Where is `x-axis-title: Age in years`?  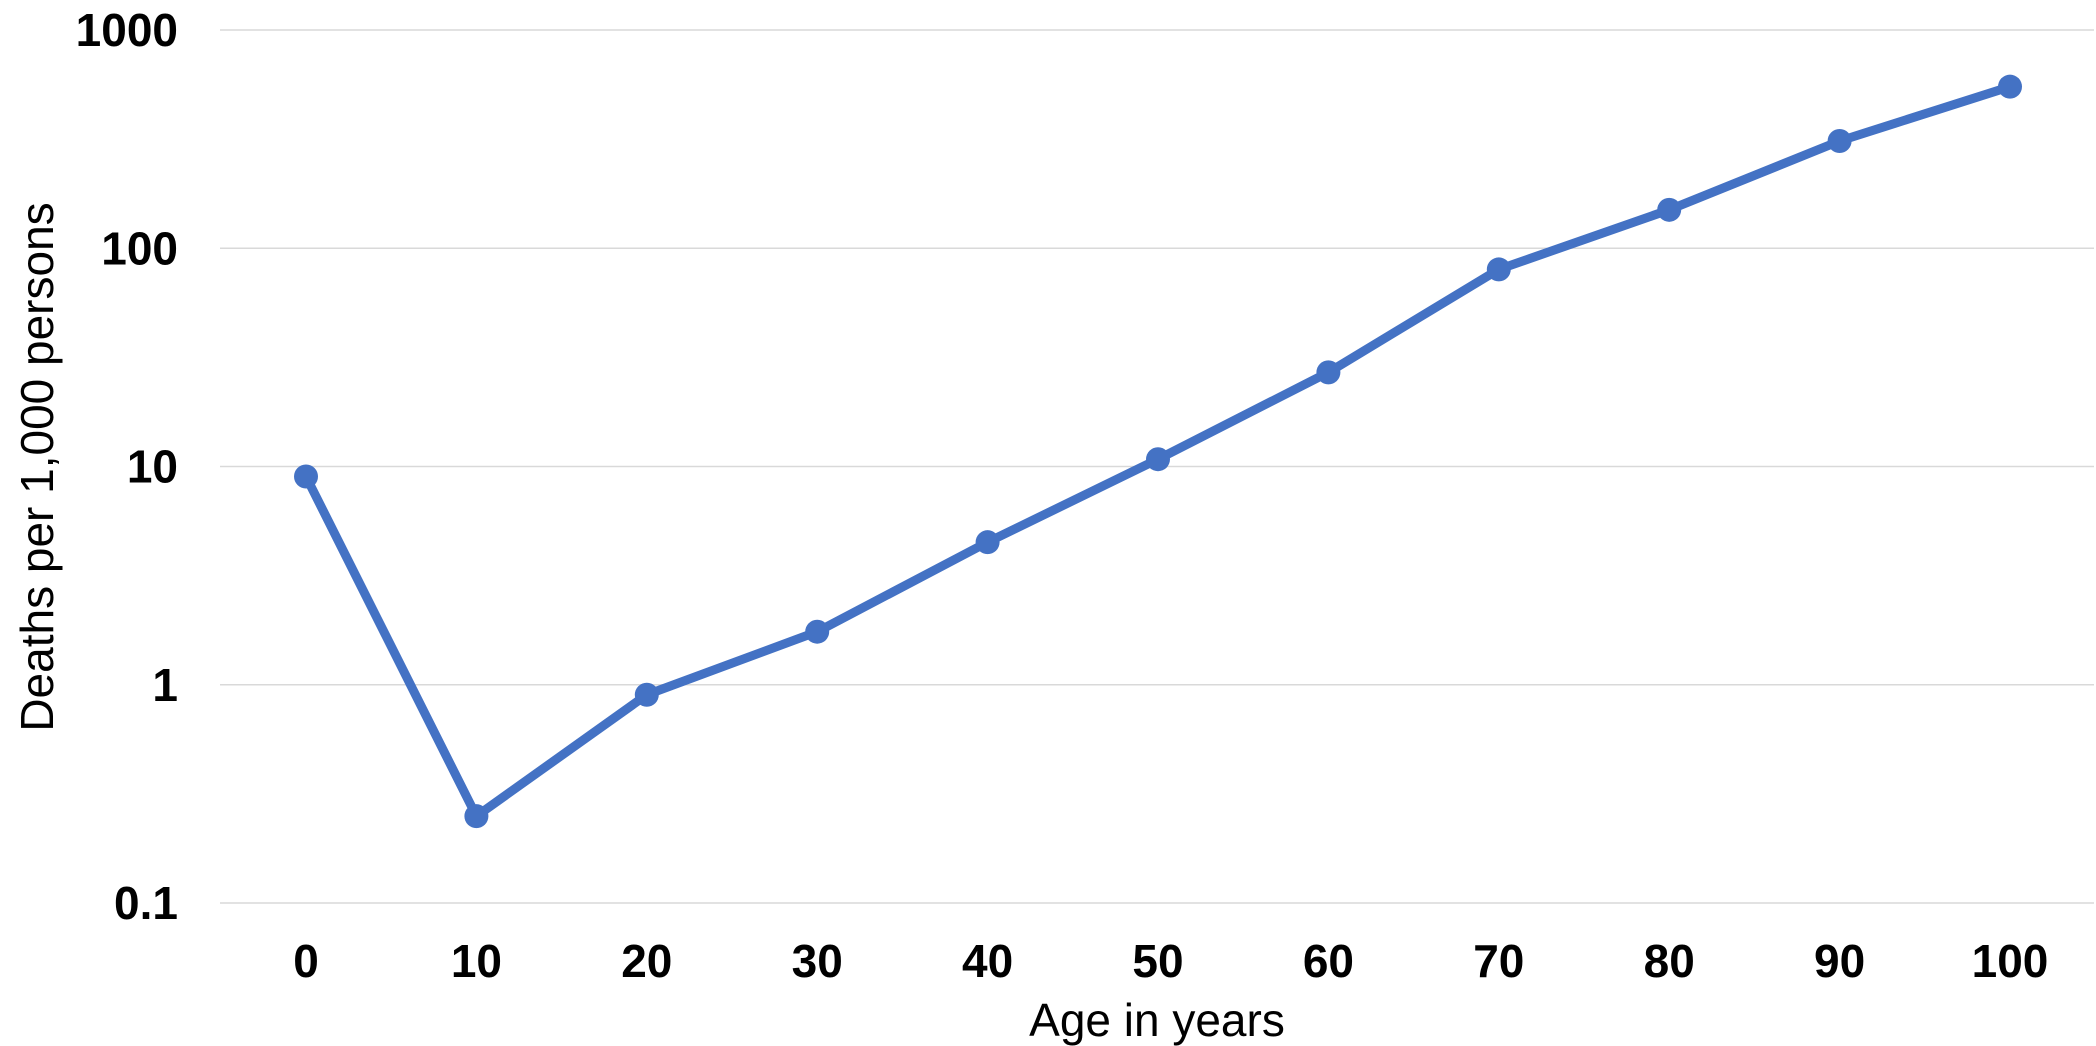
x-axis-title: Age in years is located at coordinates (1157, 1020).